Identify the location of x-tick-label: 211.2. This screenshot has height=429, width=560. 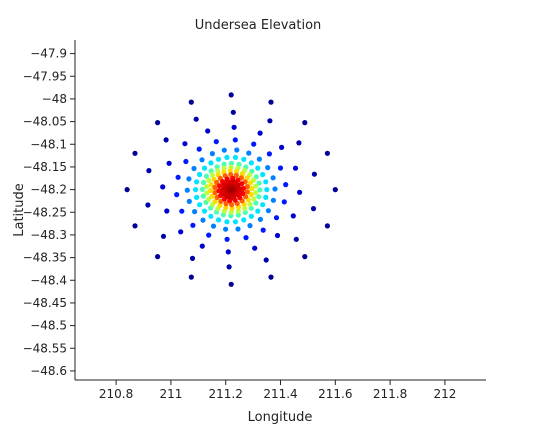
(226, 394).